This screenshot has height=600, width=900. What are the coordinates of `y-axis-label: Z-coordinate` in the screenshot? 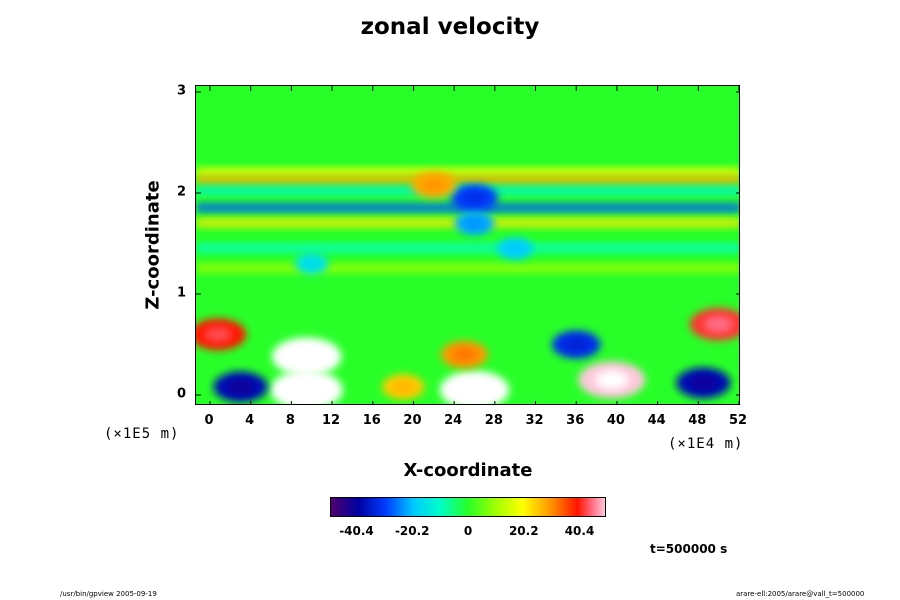 It's located at (153, 245).